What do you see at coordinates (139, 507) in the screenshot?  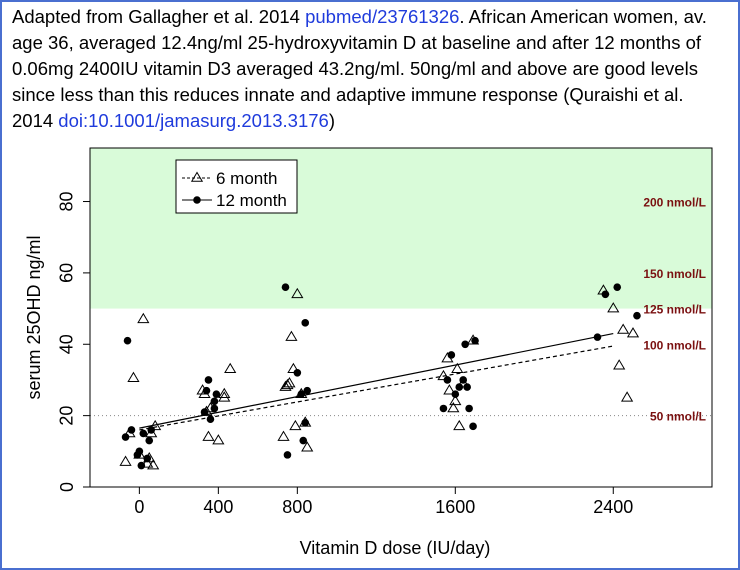 I see `x-tick-label: 0` at bounding box center [139, 507].